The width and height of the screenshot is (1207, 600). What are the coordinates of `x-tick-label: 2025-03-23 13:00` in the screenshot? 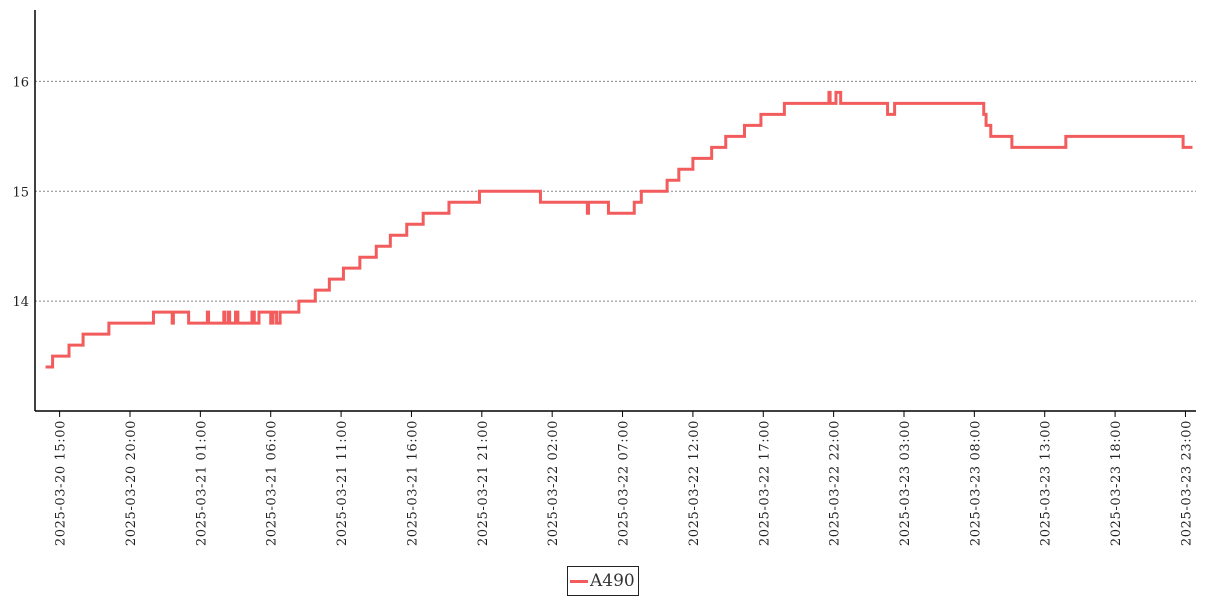 It's located at (1046, 483).